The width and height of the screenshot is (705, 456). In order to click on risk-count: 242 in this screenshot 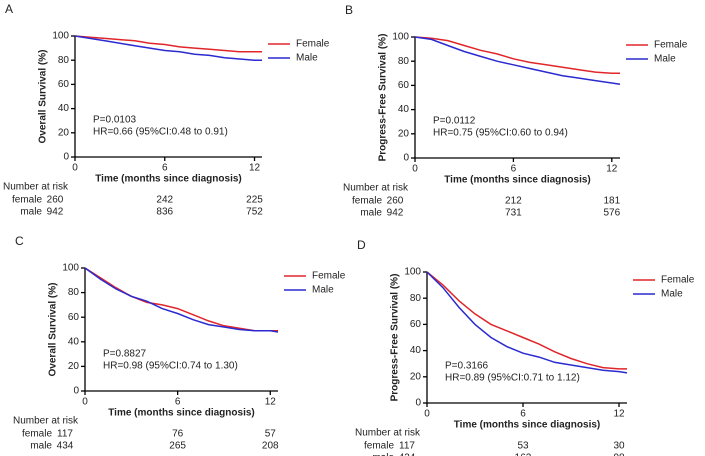, I will do `click(164, 200)`.